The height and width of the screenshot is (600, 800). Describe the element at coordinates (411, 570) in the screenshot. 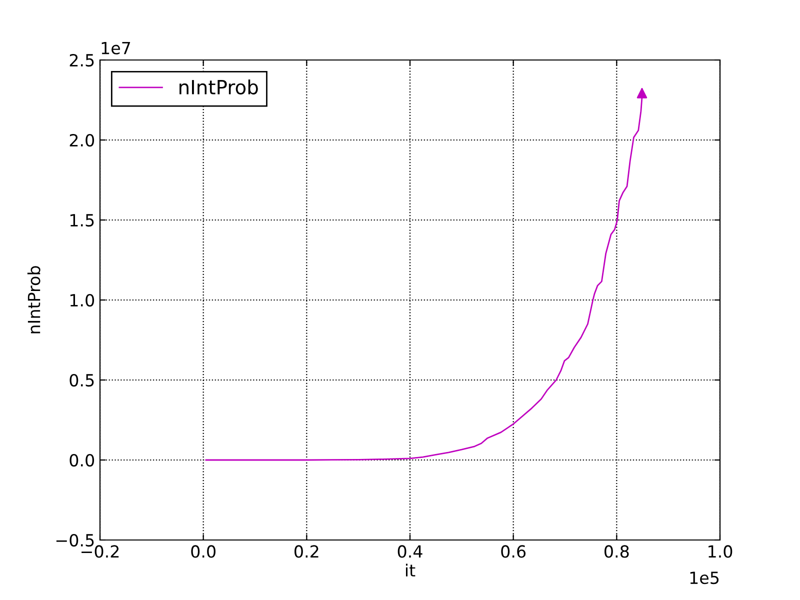

I see `x-axis-title: it` at that location.